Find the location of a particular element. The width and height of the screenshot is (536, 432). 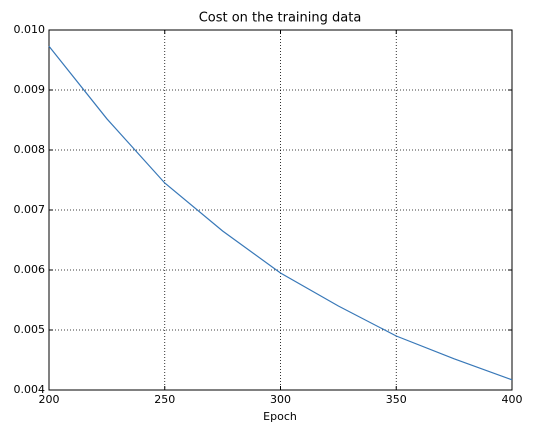

y-tick-label: 0.004 is located at coordinates (30, 389).